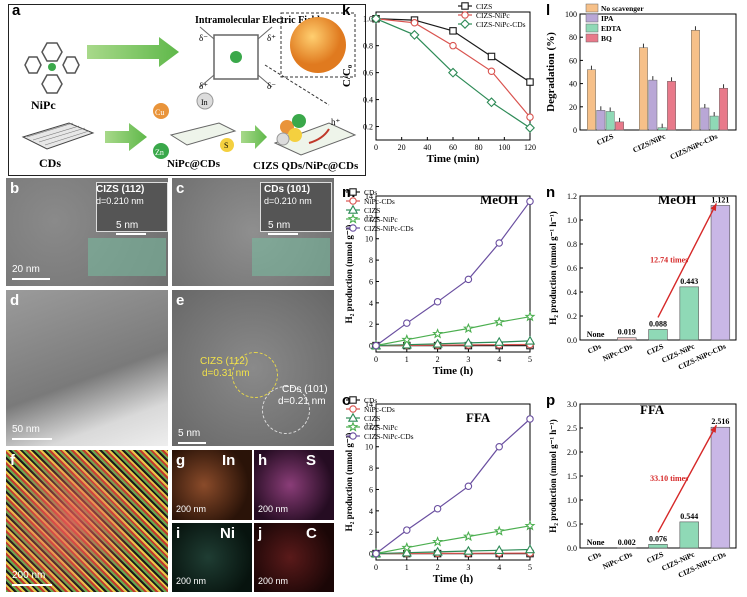 This screenshot has height=597, width=747. What do you see at coordinates (371, 511) in the screenshot?
I see `y-tick-label: 4` at bounding box center [371, 511].